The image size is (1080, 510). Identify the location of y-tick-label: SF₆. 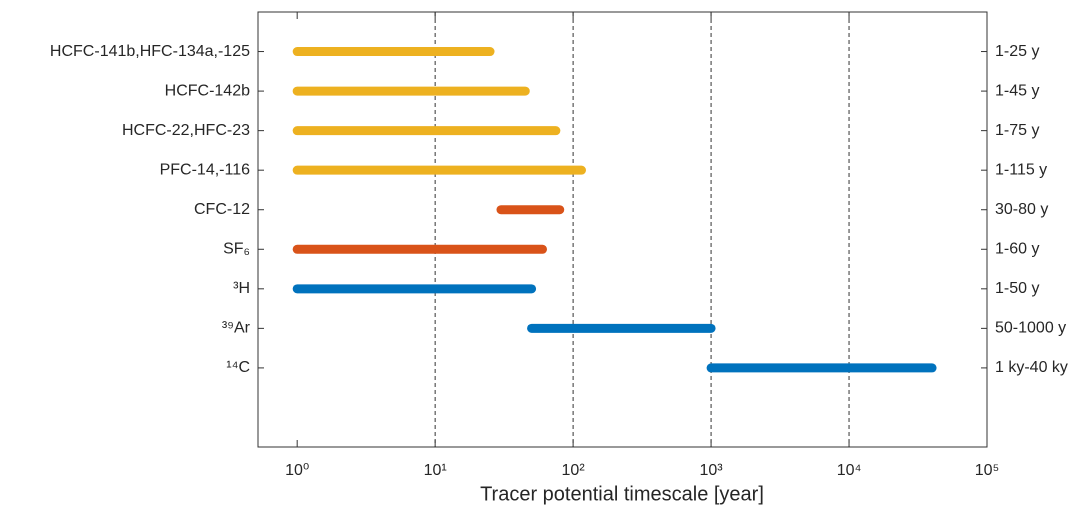
(236, 248).